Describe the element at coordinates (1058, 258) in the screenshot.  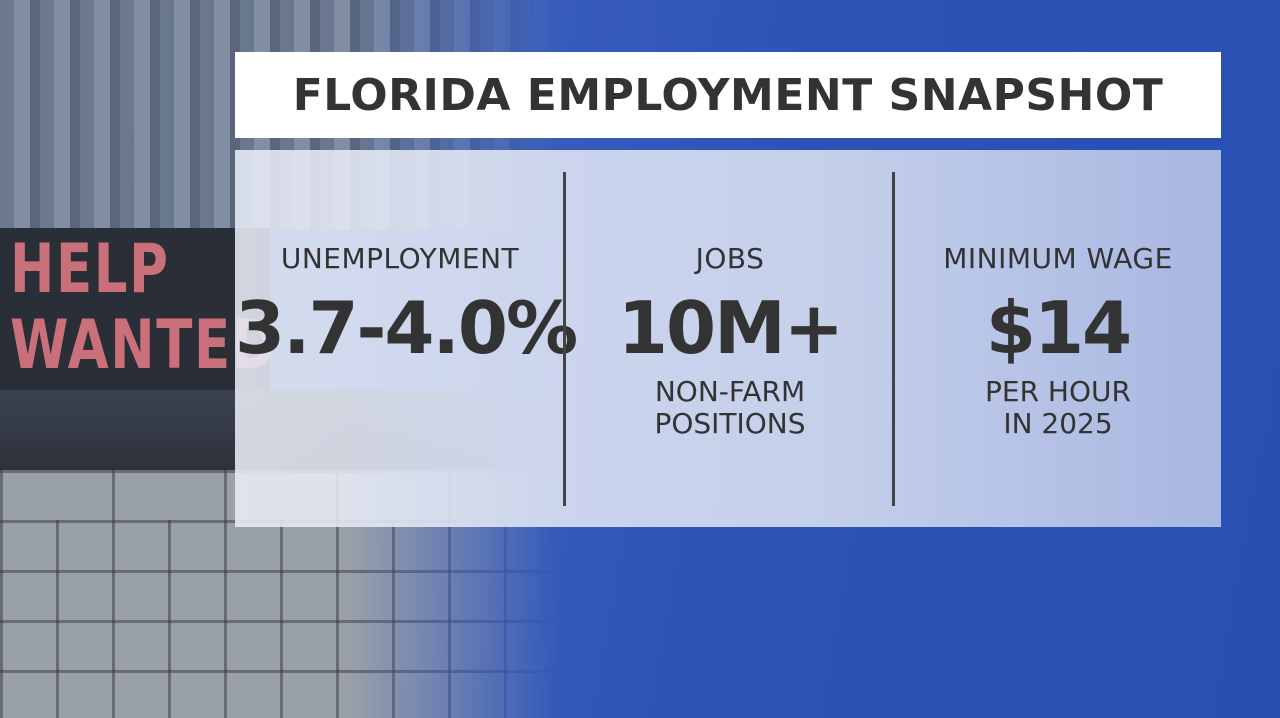
I see `stat-label: MINIMUM WAGE` at that location.